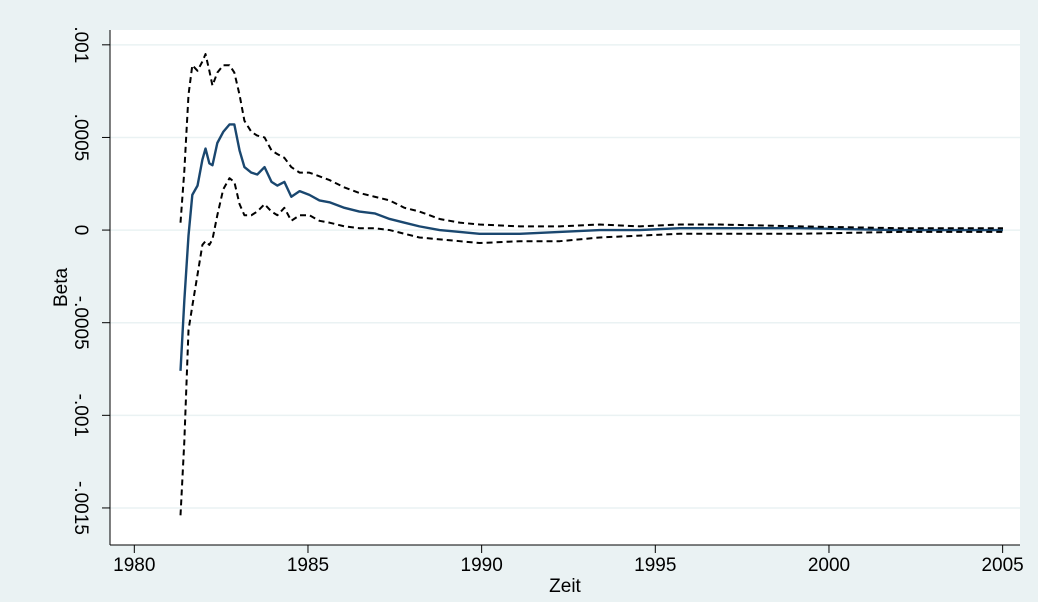 This screenshot has height=602, width=1038. What do you see at coordinates (80, 138) in the screenshot?
I see `y-tick-label: .0005` at bounding box center [80, 138].